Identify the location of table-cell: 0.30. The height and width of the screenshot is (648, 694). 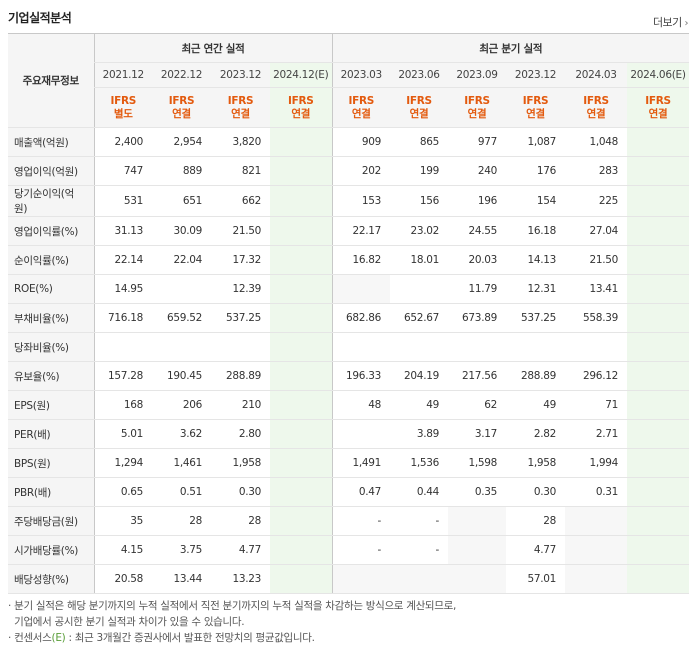
(535, 492).